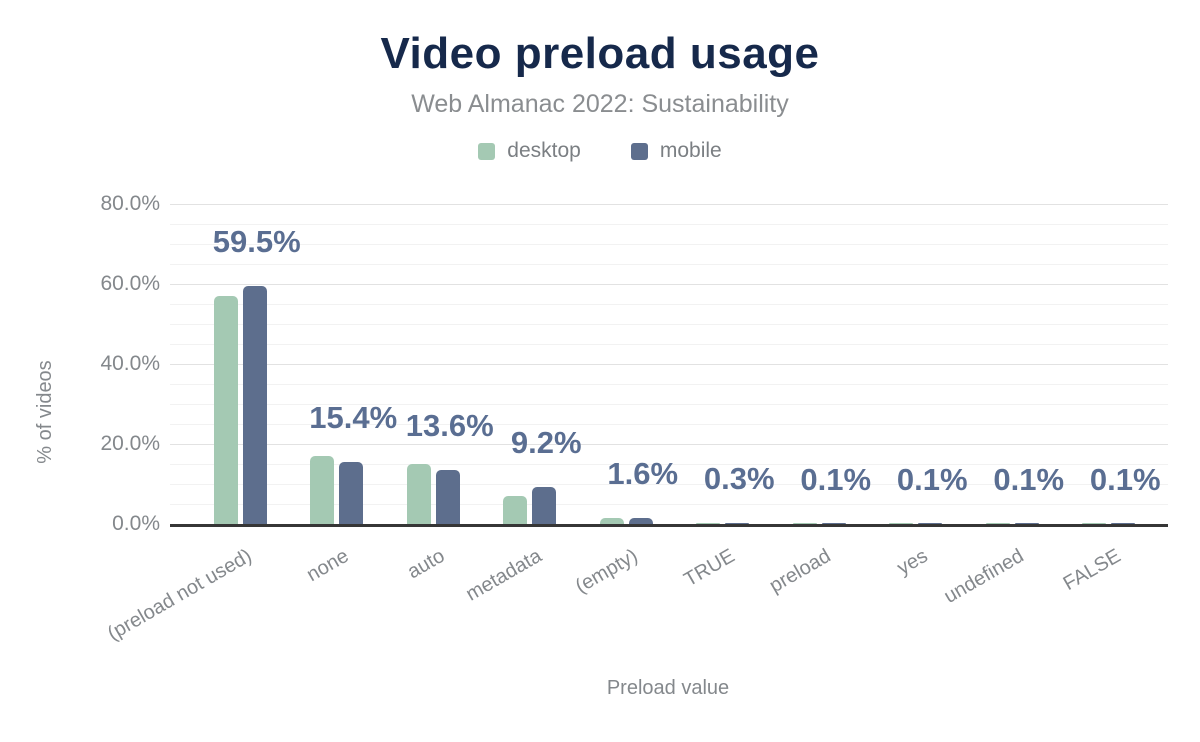 The image size is (1200, 742). What do you see at coordinates (600, 53) in the screenshot?
I see `chart-title: Video preload usage` at bounding box center [600, 53].